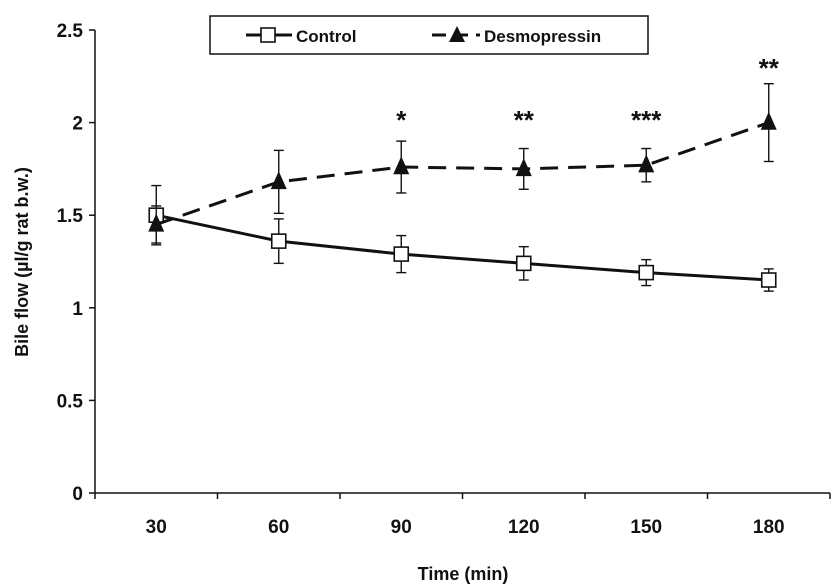 Image resolution: width=834 pixels, height=588 pixels. I want to click on significance-label-0: *, so click(401, 120).